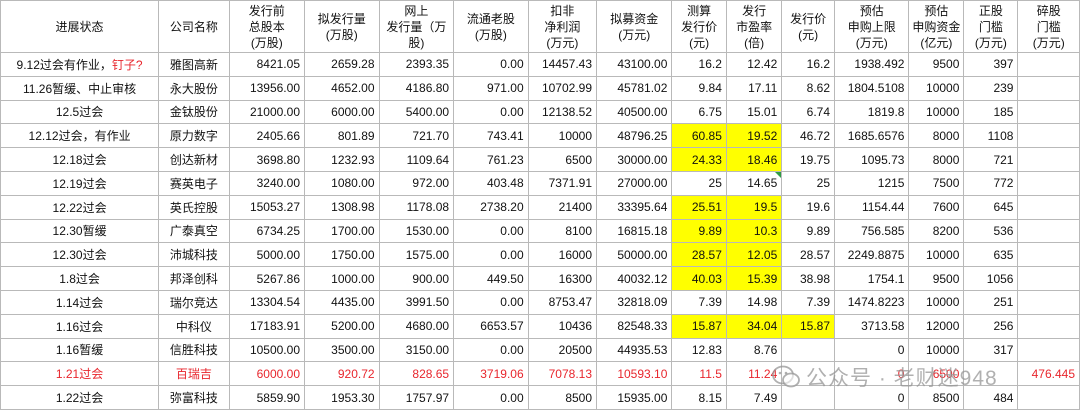 The width and height of the screenshot is (1080, 420). What do you see at coordinates (872, 255) in the screenshot?
I see `table-cell: 2249.8875` at bounding box center [872, 255].